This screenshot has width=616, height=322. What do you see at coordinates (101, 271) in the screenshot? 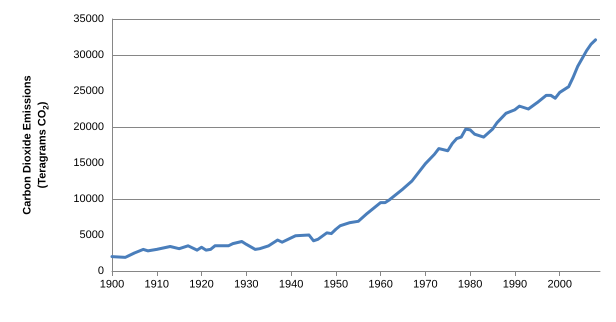
I see `y-tick-label: 0` at bounding box center [101, 271].